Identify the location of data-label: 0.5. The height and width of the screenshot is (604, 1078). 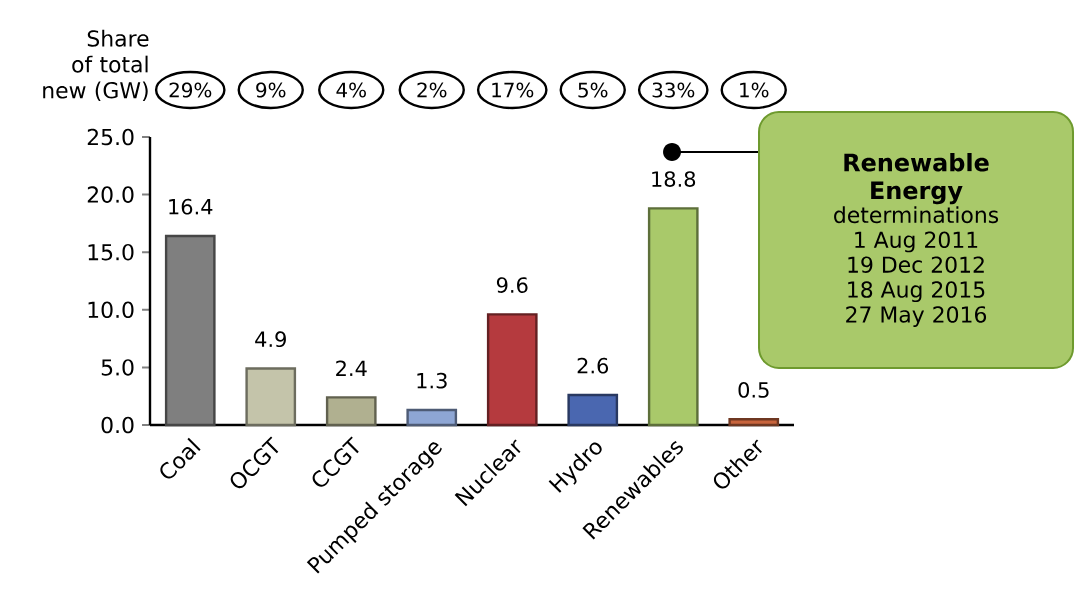
(753, 389).